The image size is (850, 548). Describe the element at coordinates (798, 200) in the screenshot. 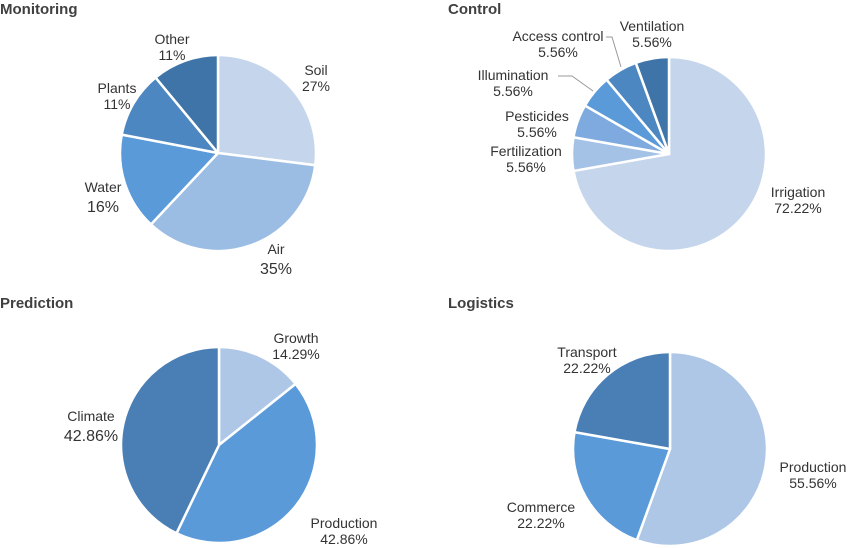

I see `slice-label-control-irrigation: Irrigation 72.22%` at that location.